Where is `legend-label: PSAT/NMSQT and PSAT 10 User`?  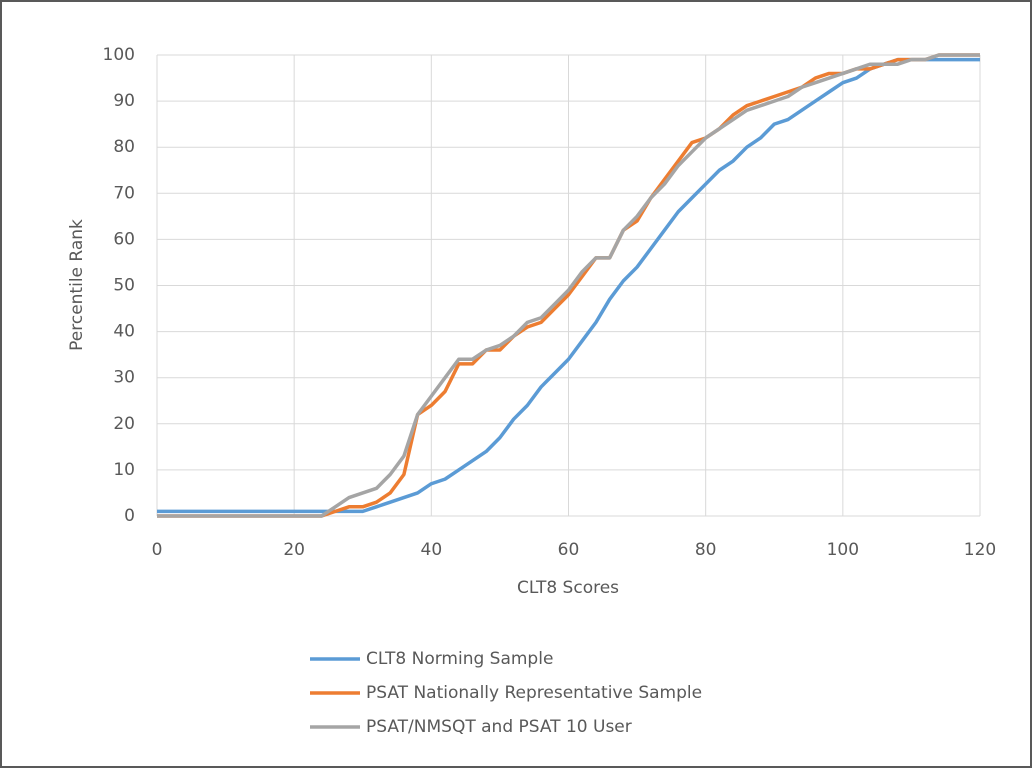
legend-label: PSAT/NMSQT and PSAT 10 User is located at coordinates (499, 727).